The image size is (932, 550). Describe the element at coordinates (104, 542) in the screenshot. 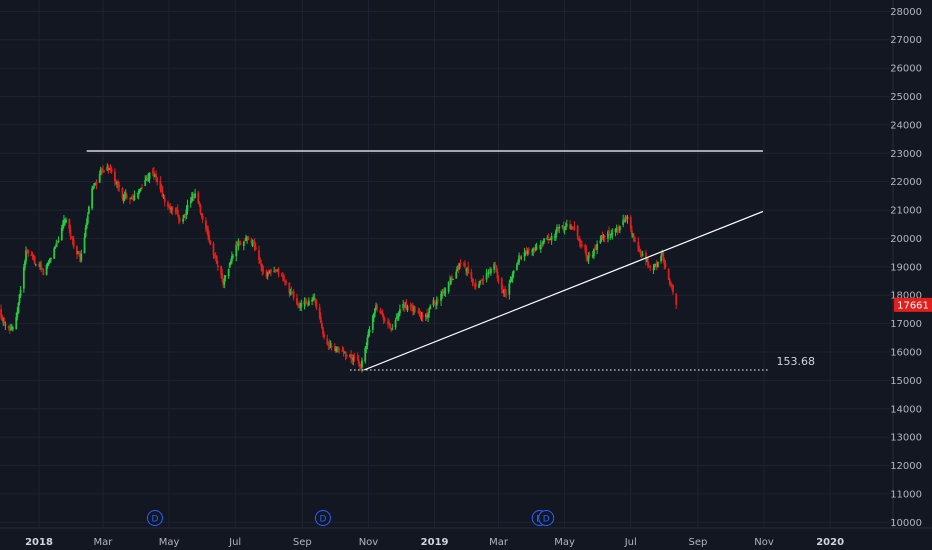

I see `time-tick-label: Mar` at that location.